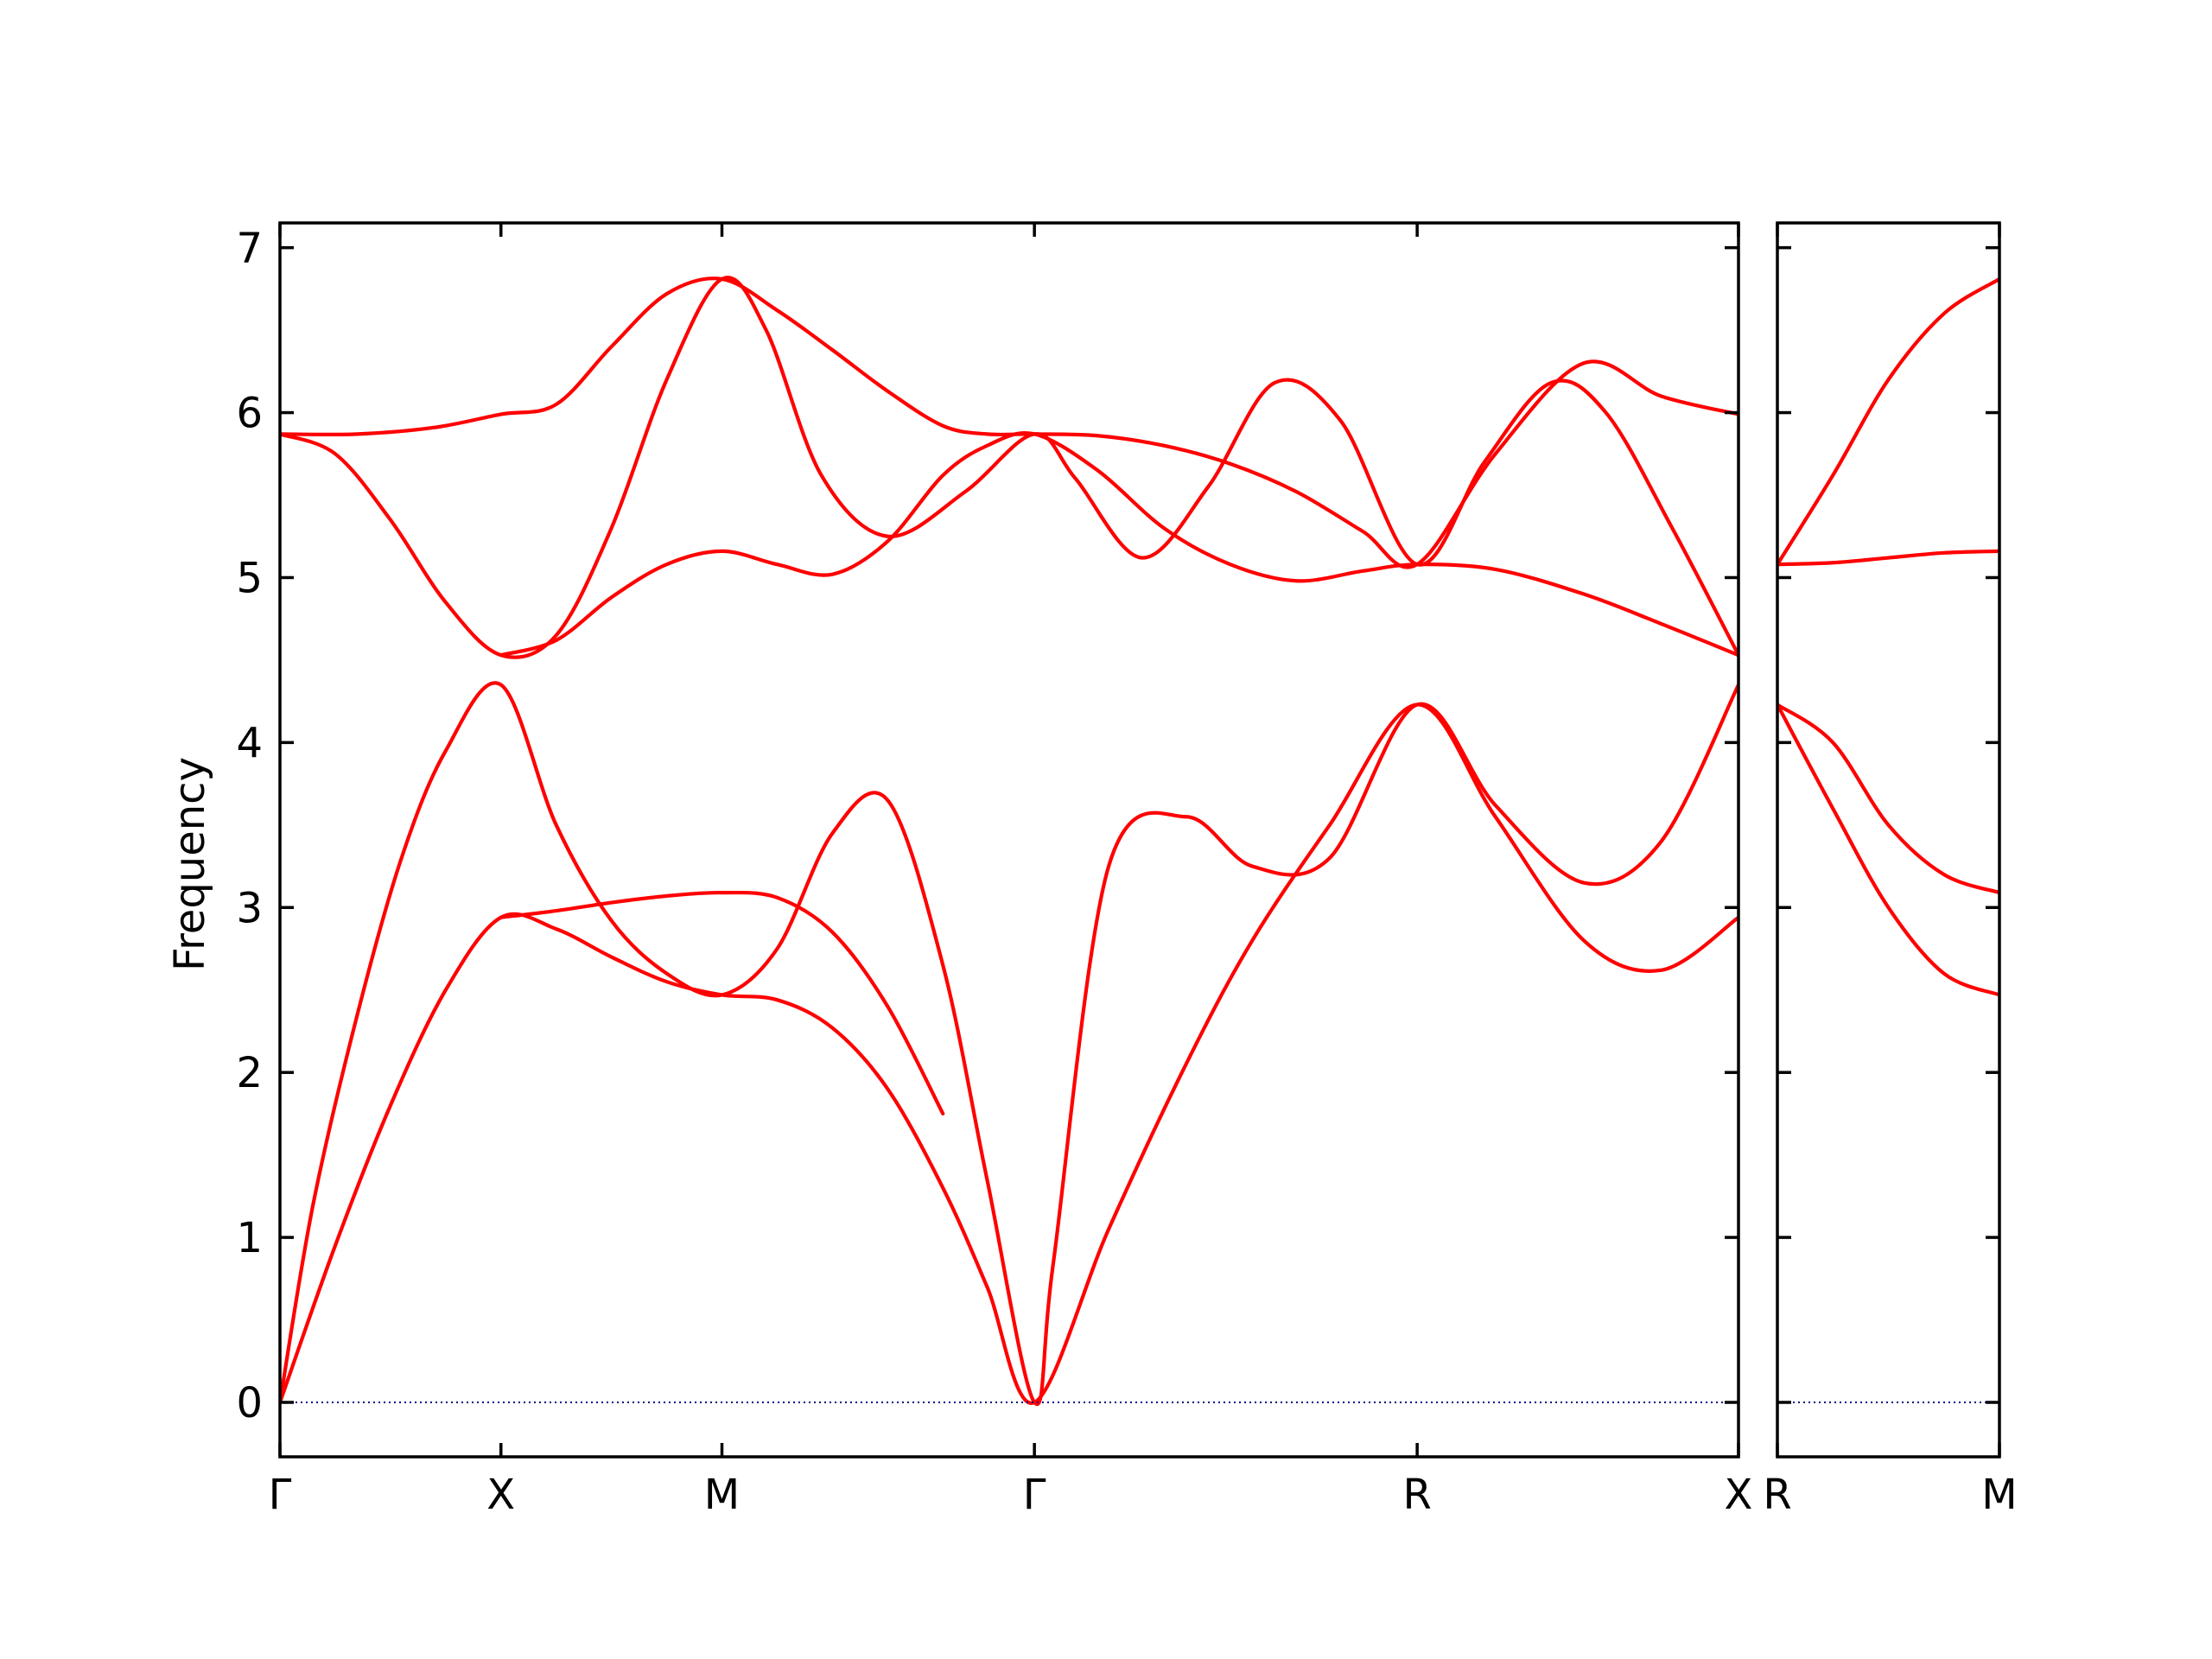 Image resolution: width=2212 pixels, height=1659 pixels. Describe the element at coordinates (249, 1403) in the screenshot. I see `y-tick-label: 0` at that location.